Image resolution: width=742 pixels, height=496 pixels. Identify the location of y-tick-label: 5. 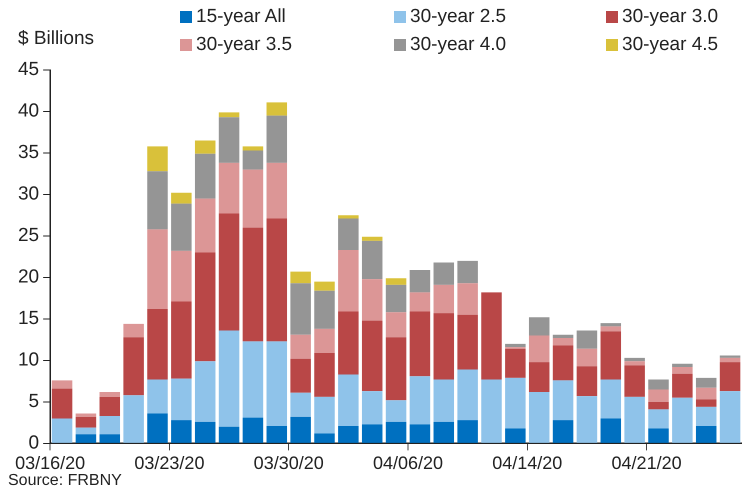
(34, 401).